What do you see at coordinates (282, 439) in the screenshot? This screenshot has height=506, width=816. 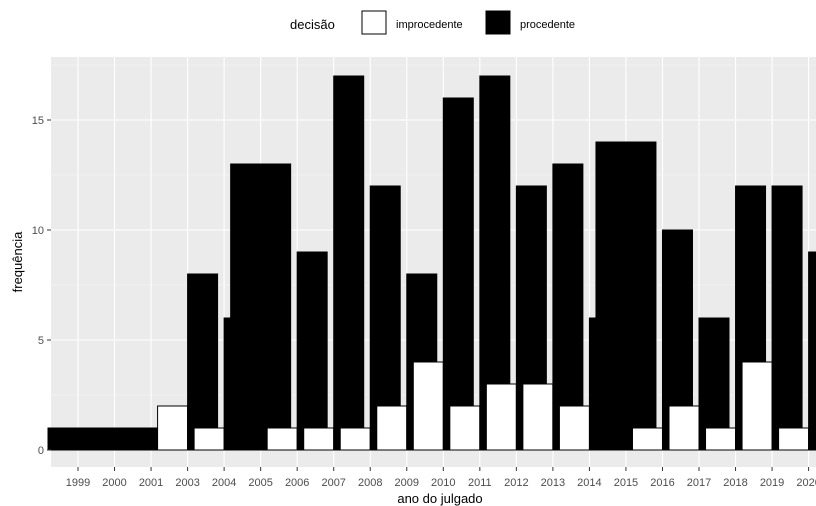 I see `bar-improcedente-2006` at bounding box center [282, 439].